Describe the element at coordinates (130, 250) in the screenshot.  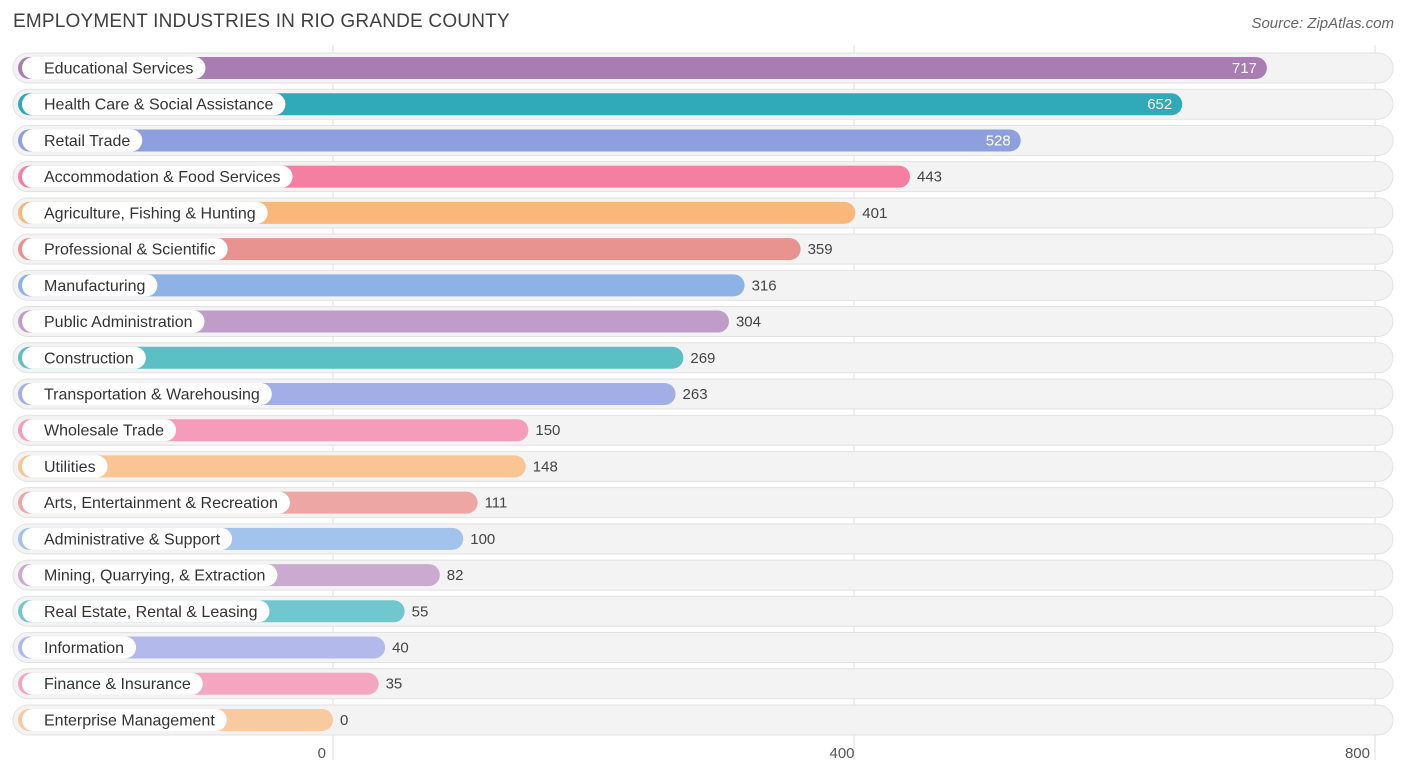
I see `category-label: Professional & Scientific` at that location.